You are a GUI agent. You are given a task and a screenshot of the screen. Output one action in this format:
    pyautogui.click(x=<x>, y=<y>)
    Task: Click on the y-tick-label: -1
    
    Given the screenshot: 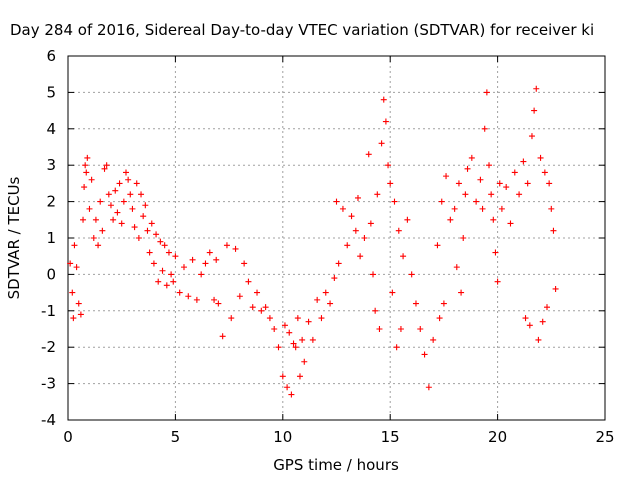 What is the action you would take?
    pyautogui.click(x=48, y=311)
    